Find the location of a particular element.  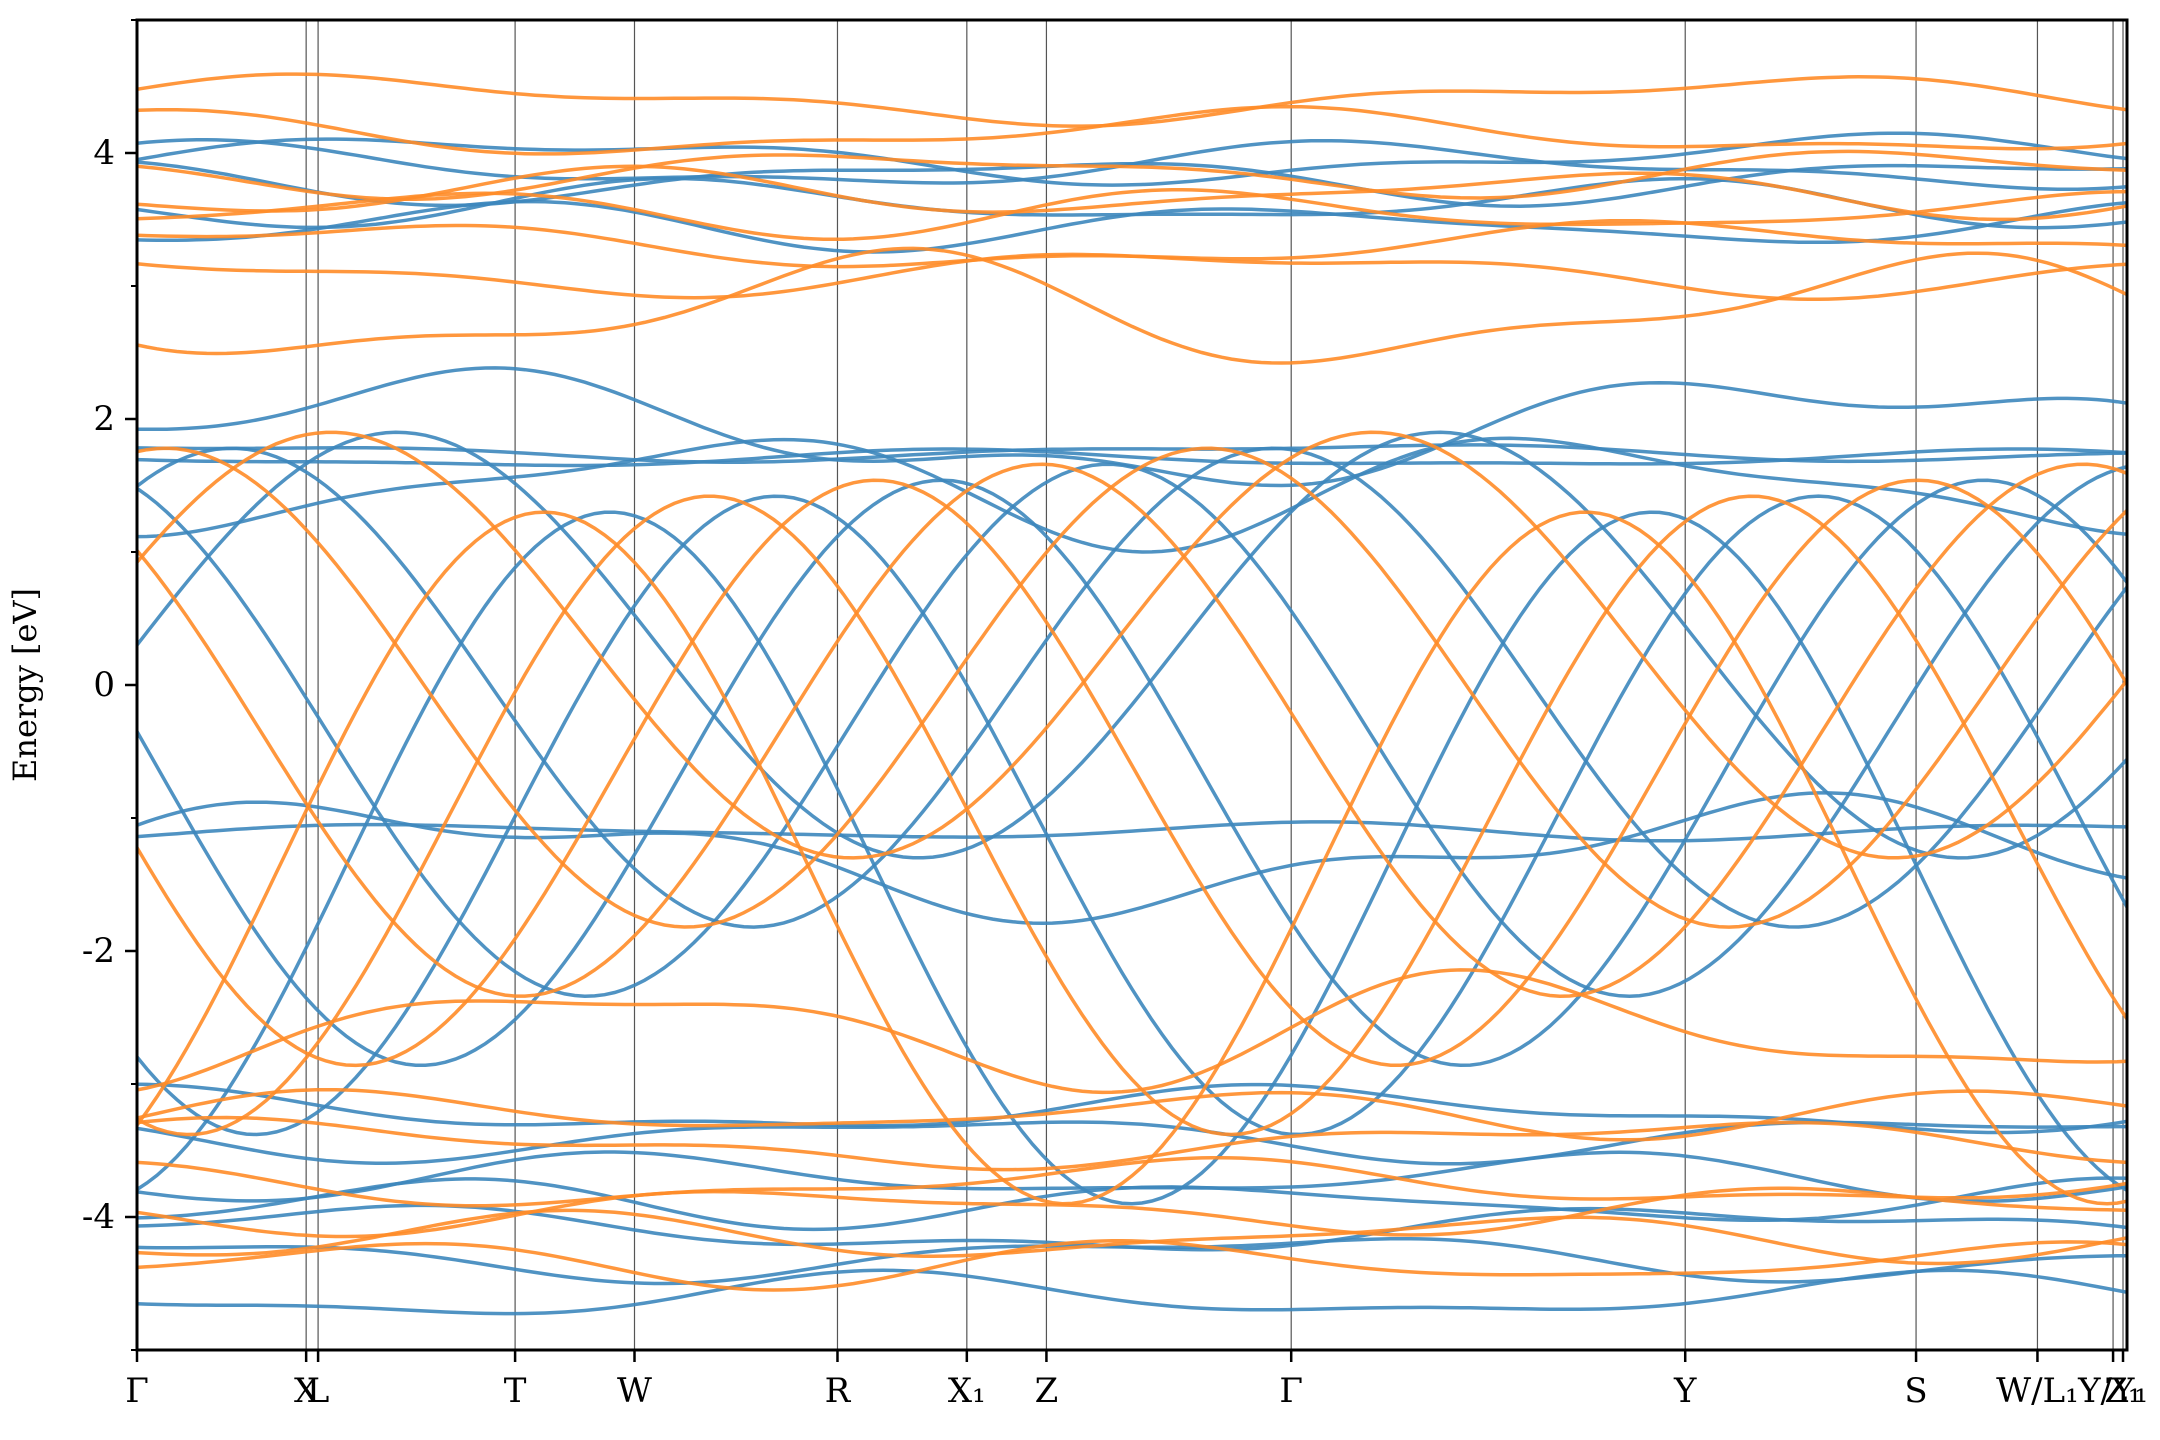

k-point-label: T is located at coordinates (515, 1391).